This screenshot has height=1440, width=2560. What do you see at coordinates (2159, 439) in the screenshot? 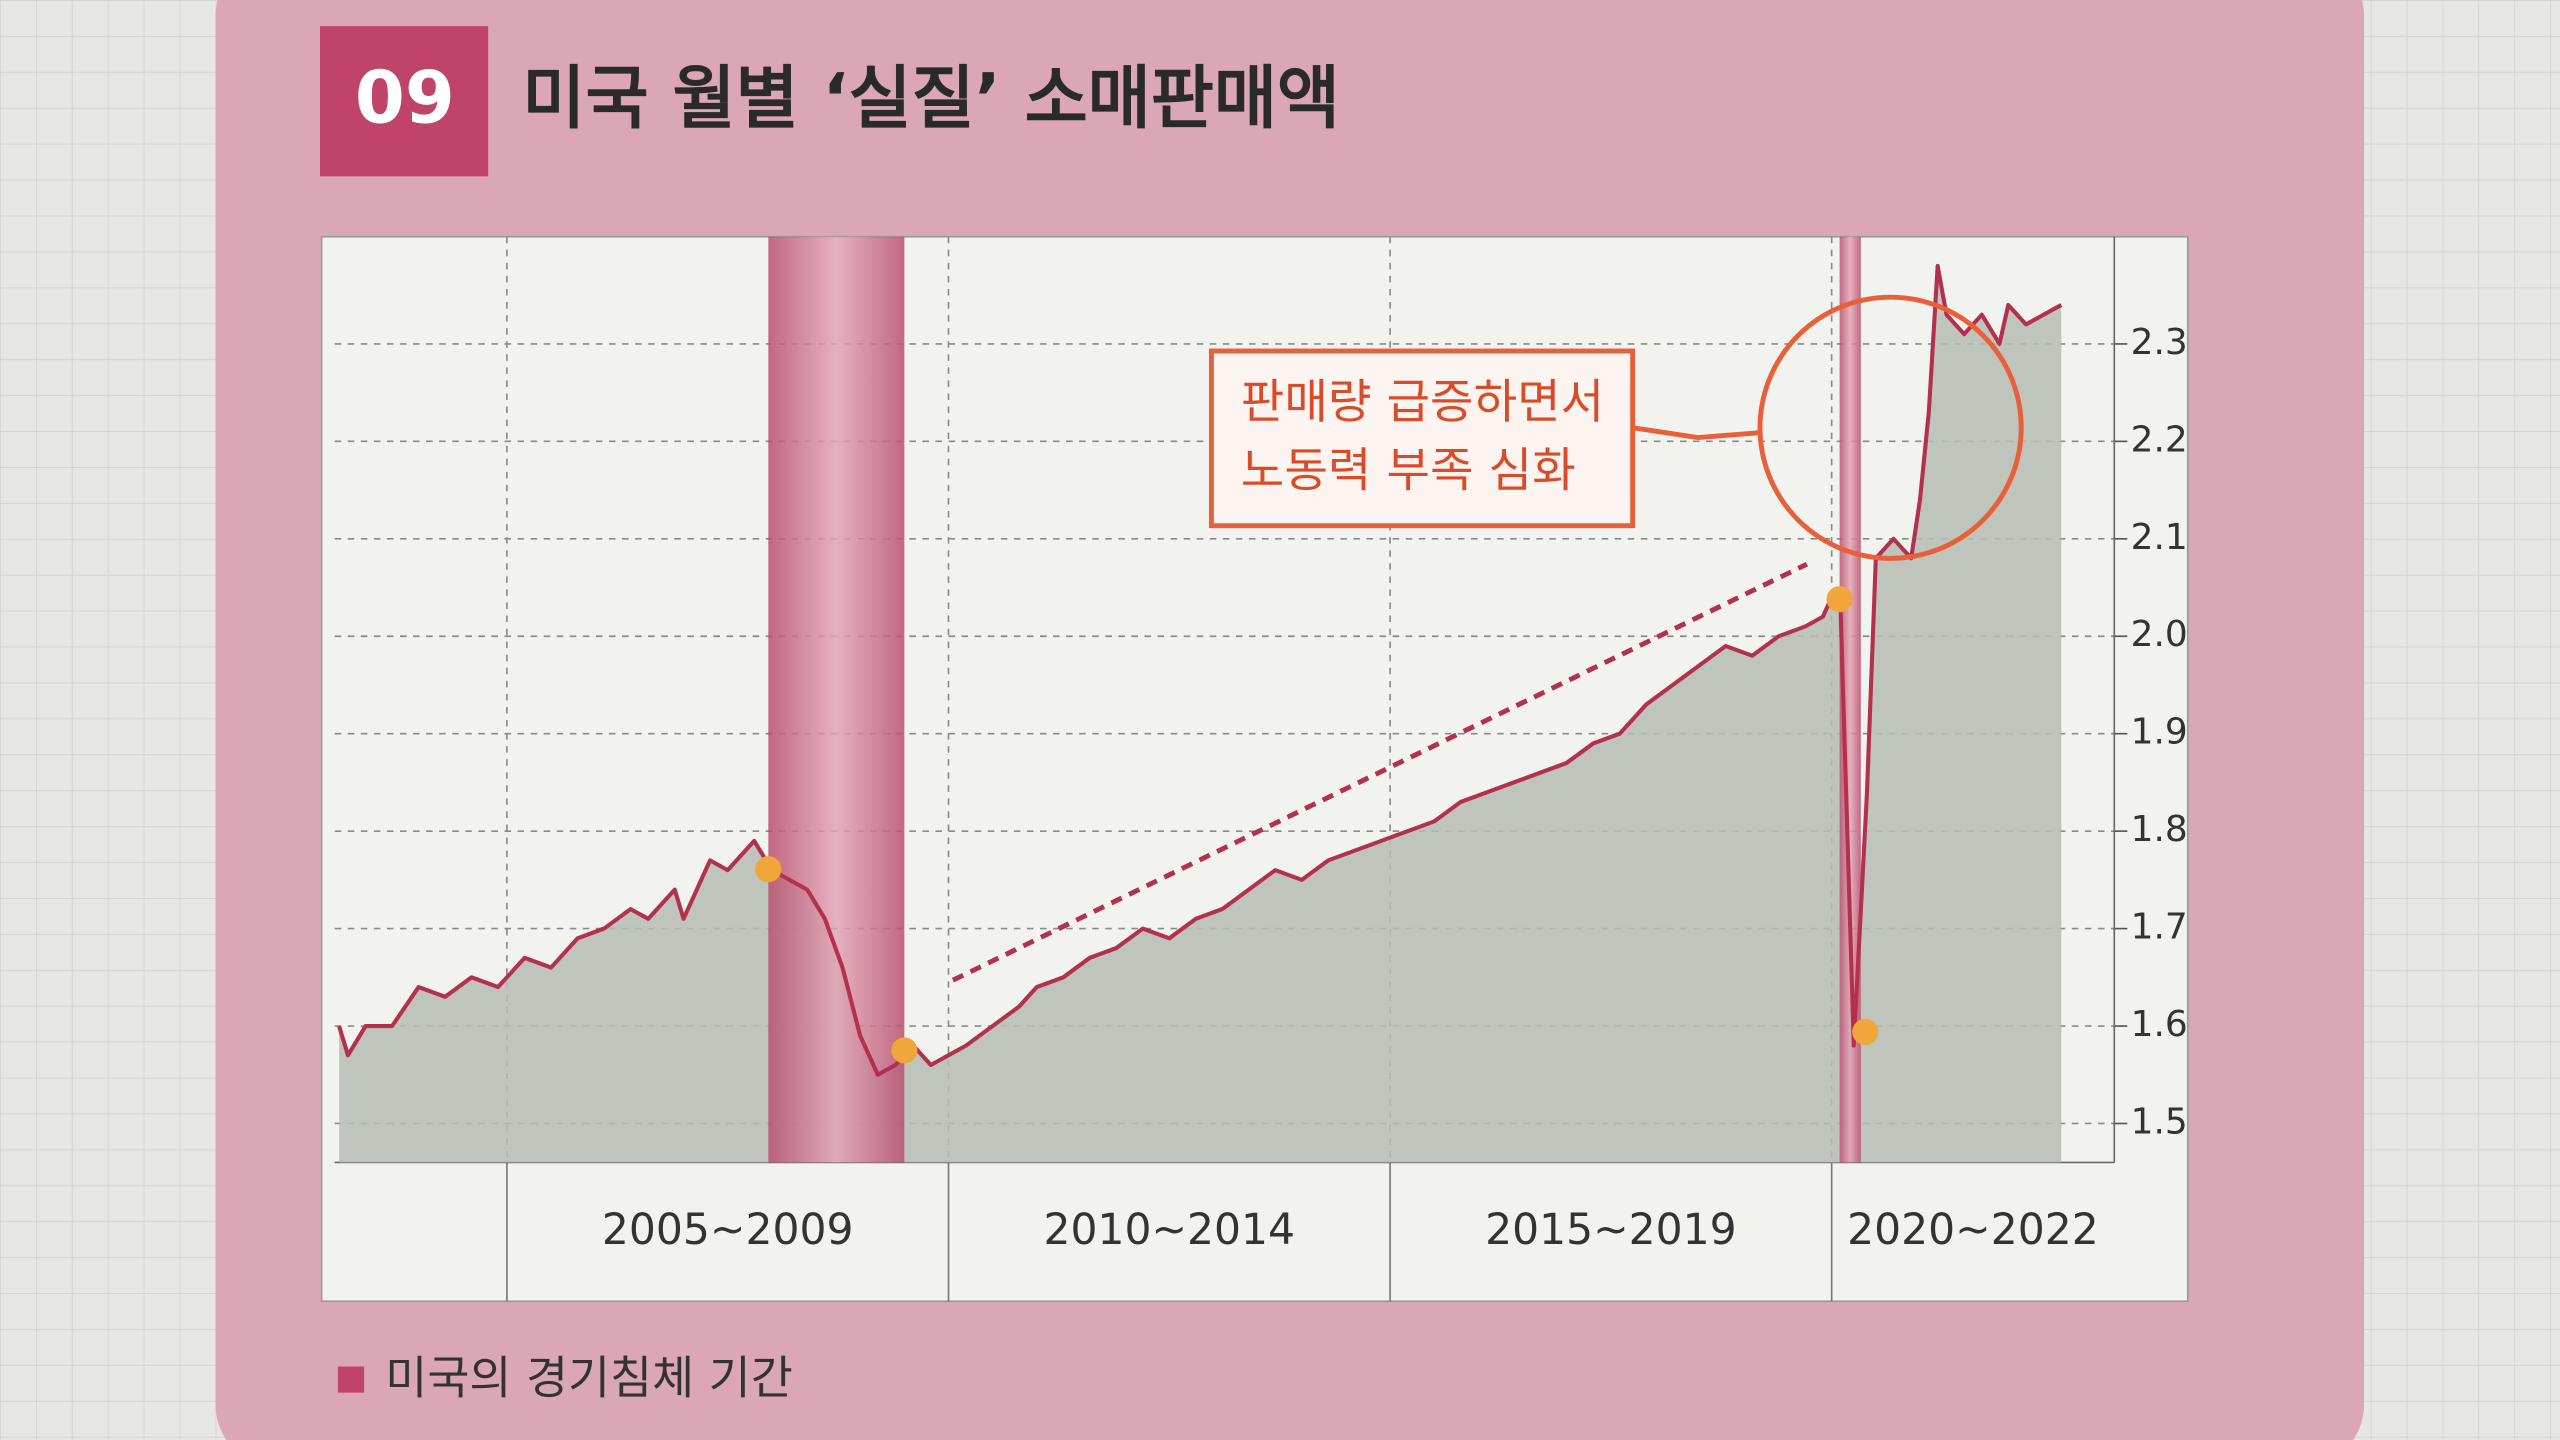
I see `y-tick-label: 2.2` at bounding box center [2159, 439].